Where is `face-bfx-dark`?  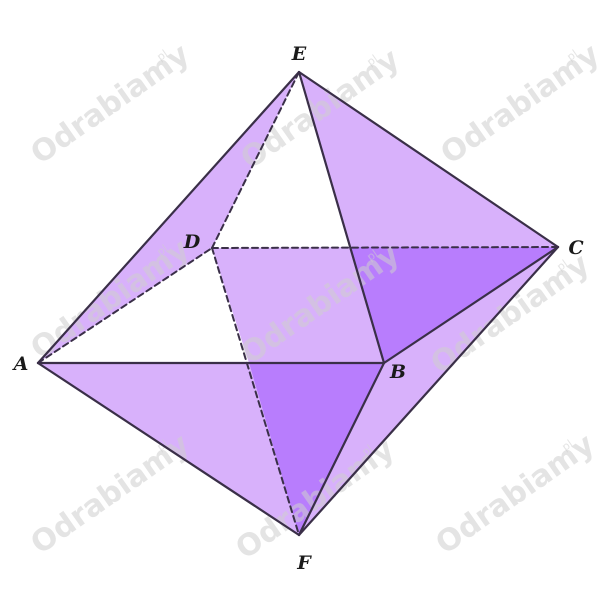
face-bfx-dark is located at coordinates (316, 449).